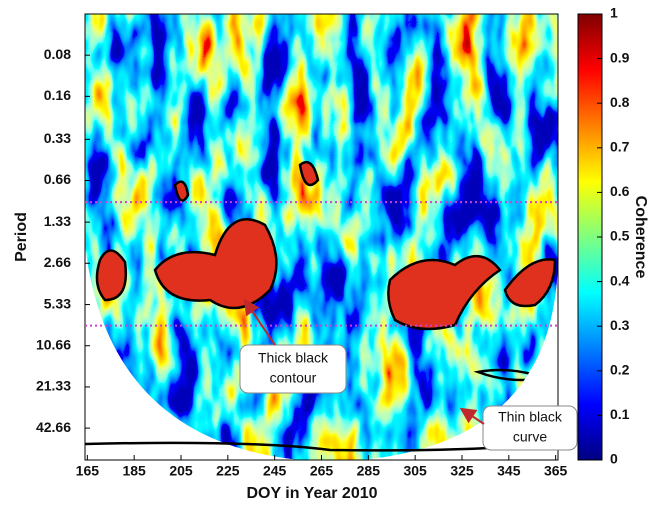 The image size is (652, 511). I want to click on x-tick-label: 205, so click(181, 471).